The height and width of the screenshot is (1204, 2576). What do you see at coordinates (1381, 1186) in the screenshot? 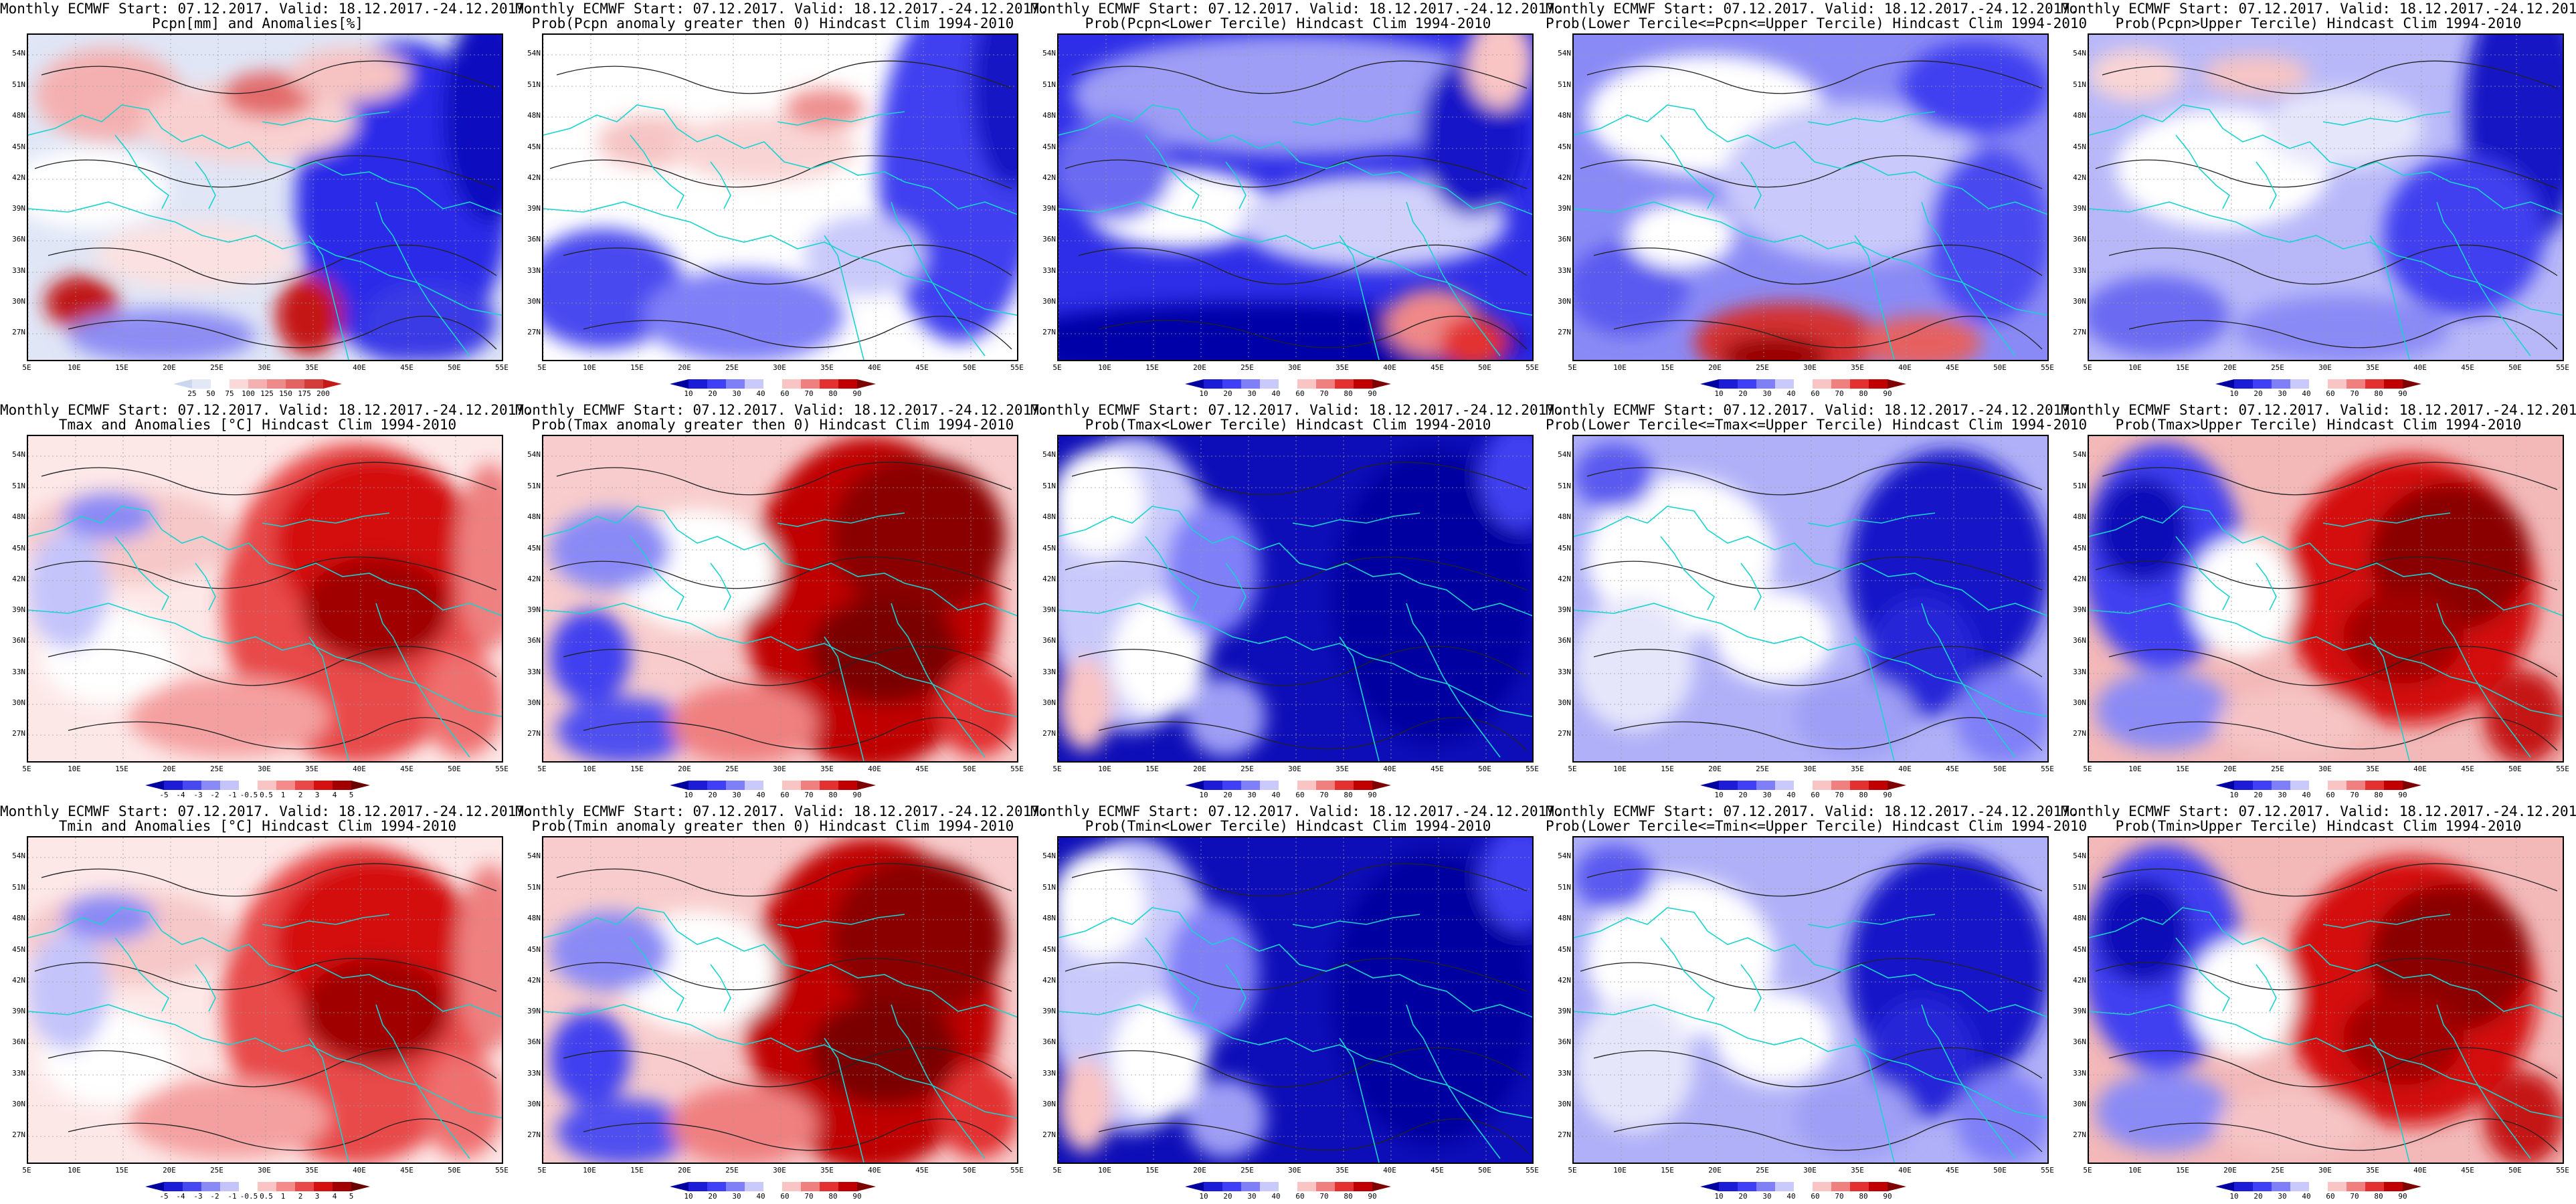
I see `colorbar-arrow-right` at bounding box center [1381, 1186].